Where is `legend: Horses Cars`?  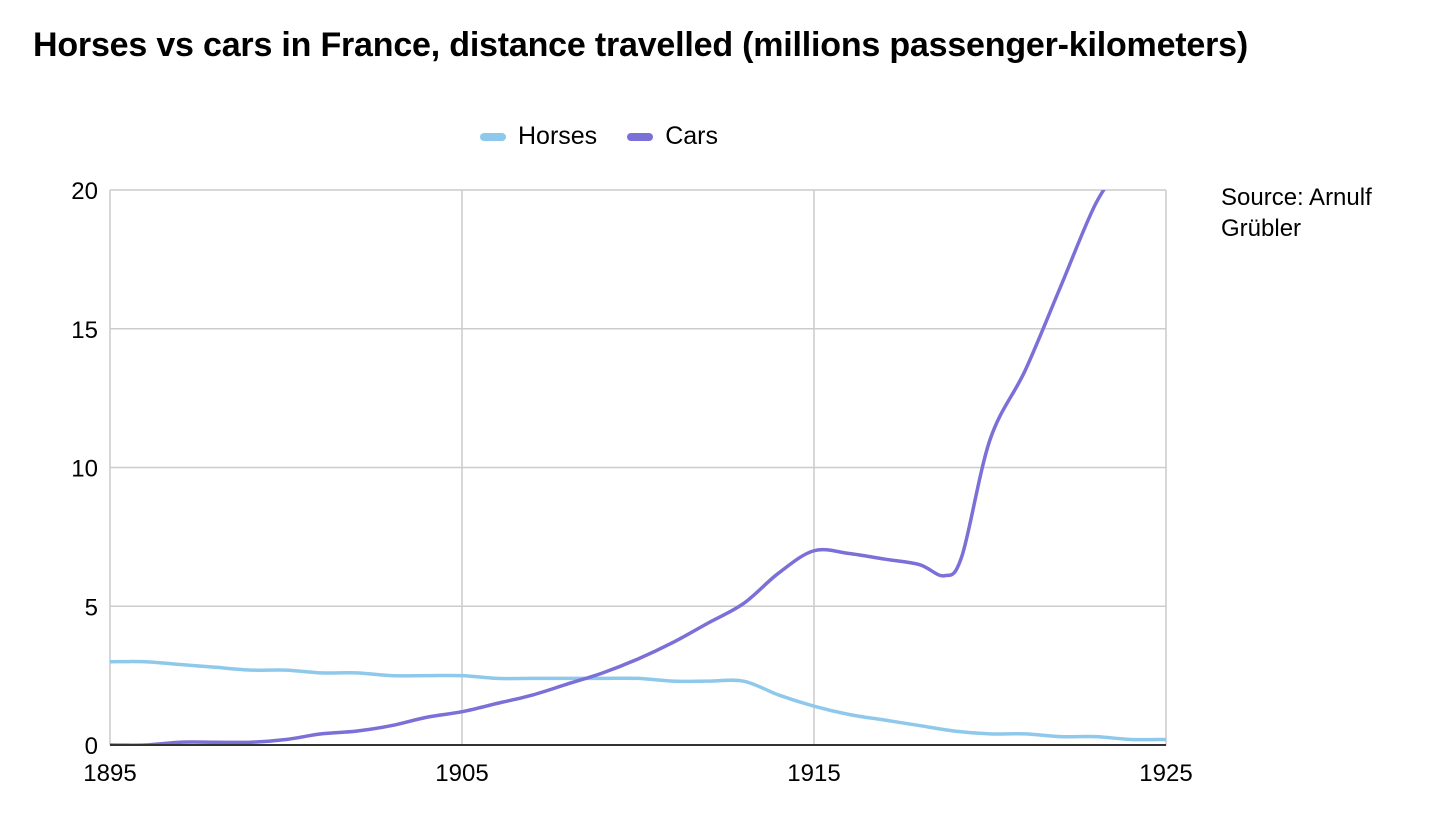 legend: Horses Cars is located at coordinates (614, 136).